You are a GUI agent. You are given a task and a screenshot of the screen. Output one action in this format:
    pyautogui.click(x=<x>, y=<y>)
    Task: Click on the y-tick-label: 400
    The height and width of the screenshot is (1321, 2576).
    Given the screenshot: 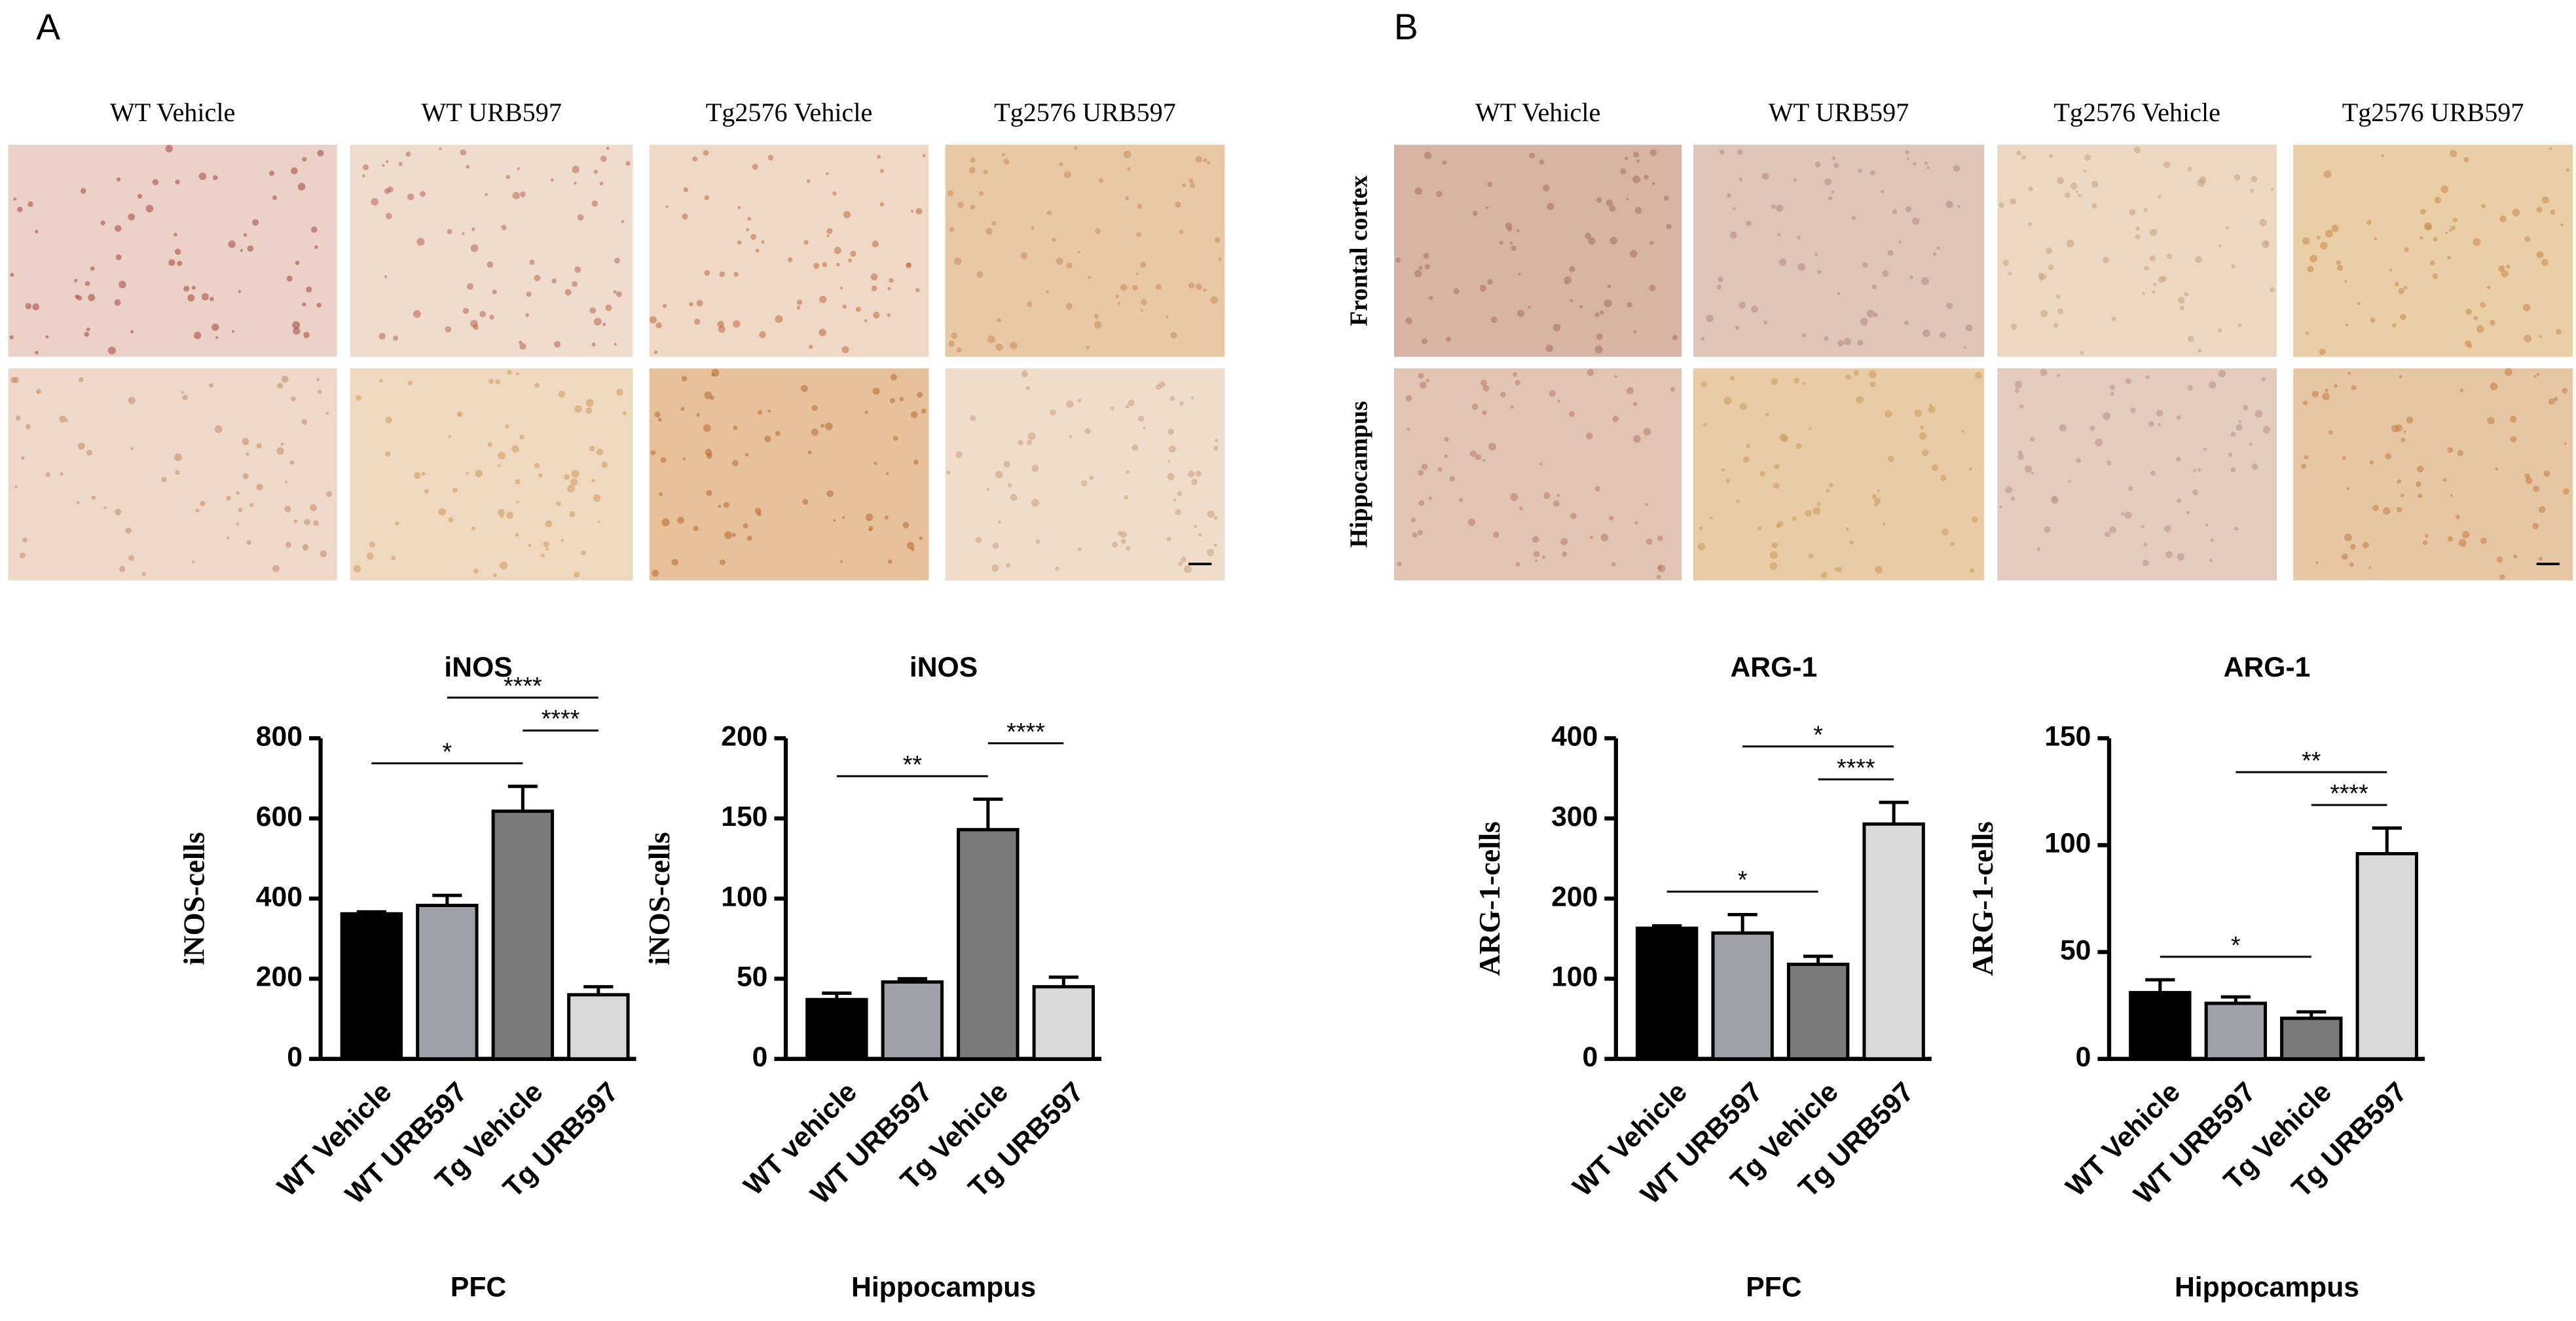 What is the action you would take?
    pyautogui.click(x=1574, y=737)
    